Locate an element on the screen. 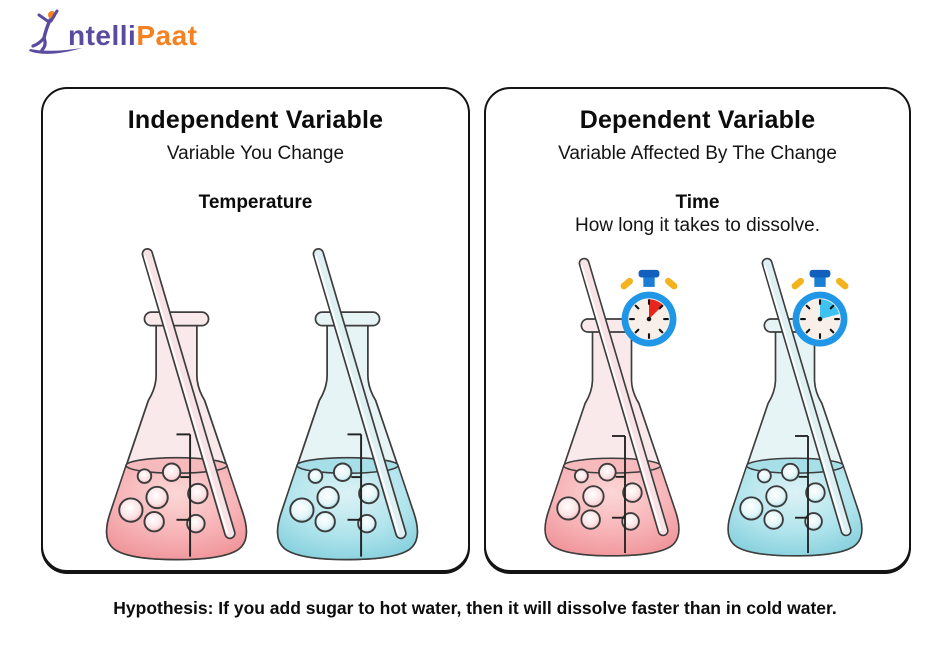 The height and width of the screenshot is (646, 950). logo-text-intelli: ntelli is located at coordinates (102, 35).